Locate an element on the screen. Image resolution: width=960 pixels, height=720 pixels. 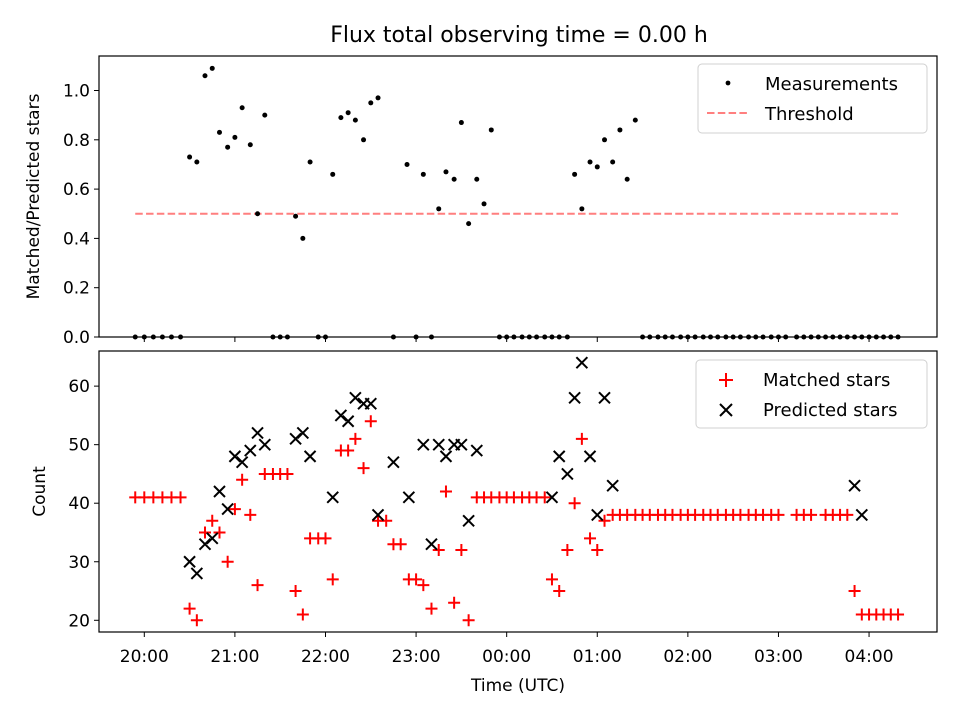
x-tick-label: 22:00 is located at coordinates (325, 657).